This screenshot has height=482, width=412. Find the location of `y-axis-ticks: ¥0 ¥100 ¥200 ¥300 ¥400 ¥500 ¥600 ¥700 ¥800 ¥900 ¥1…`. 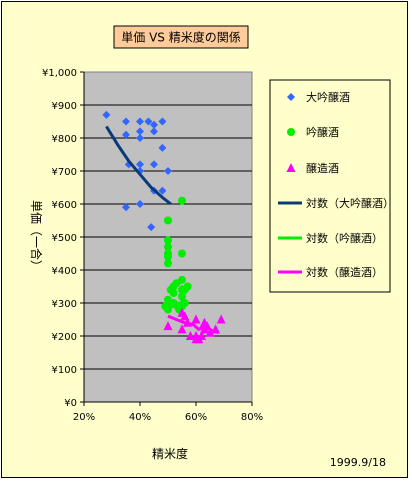

y-axis-ticks: ¥0 ¥100 ¥200 ¥300 ¥400 ¥500 ¥600 ¥700 ¥800 ¥900 ¥1… is located at coordinates (63, 238).